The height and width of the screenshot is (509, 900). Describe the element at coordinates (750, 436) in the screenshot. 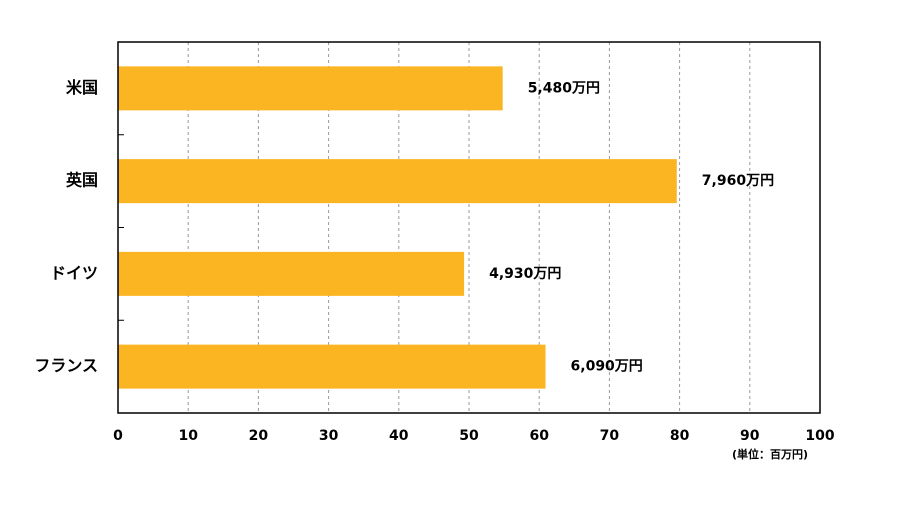

I see `x-tick-label: 90` at that location.